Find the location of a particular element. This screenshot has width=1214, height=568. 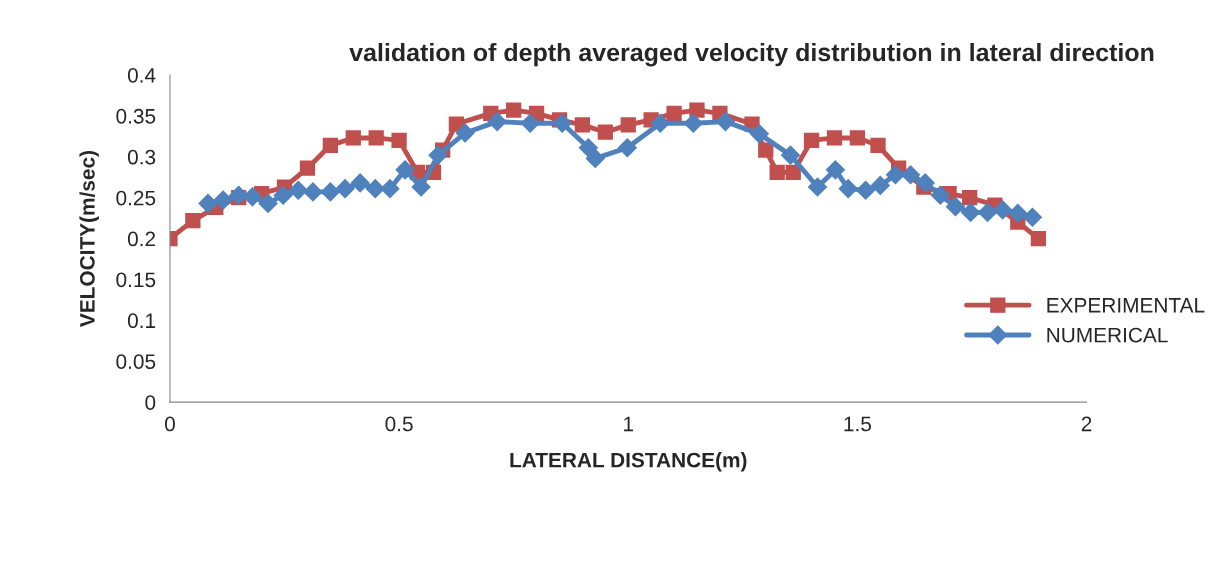

y-tick-label: 0.15 is located at coordinates (136, 280).